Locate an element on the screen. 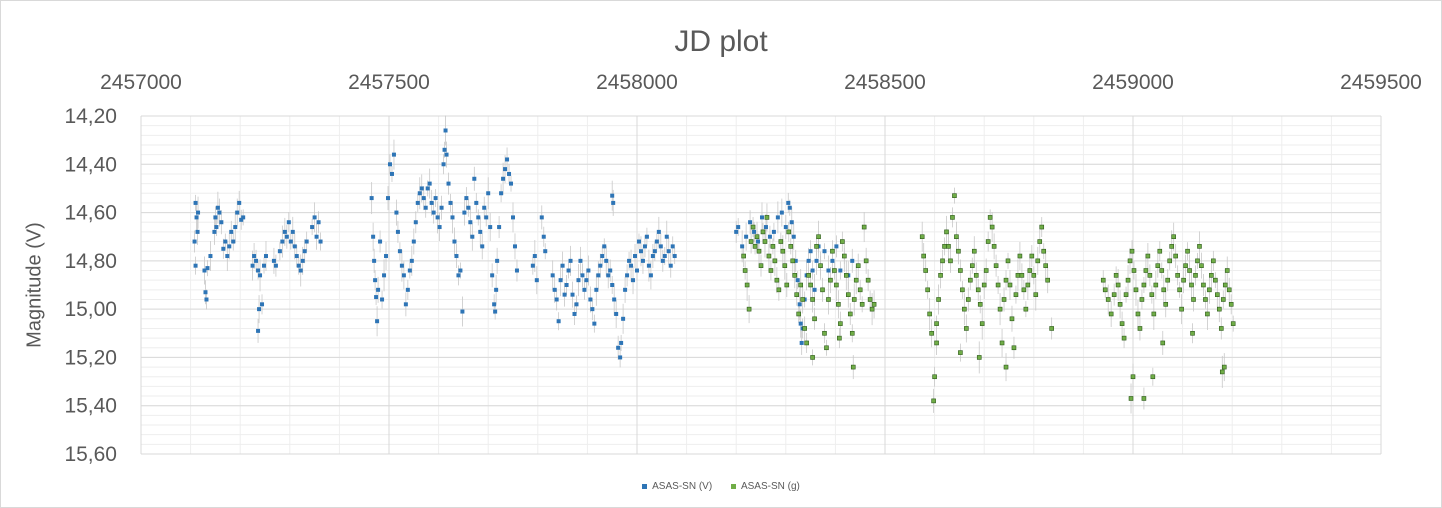  legend-item-v: ASAS-SN (V) is located at coordinates (677, 486).